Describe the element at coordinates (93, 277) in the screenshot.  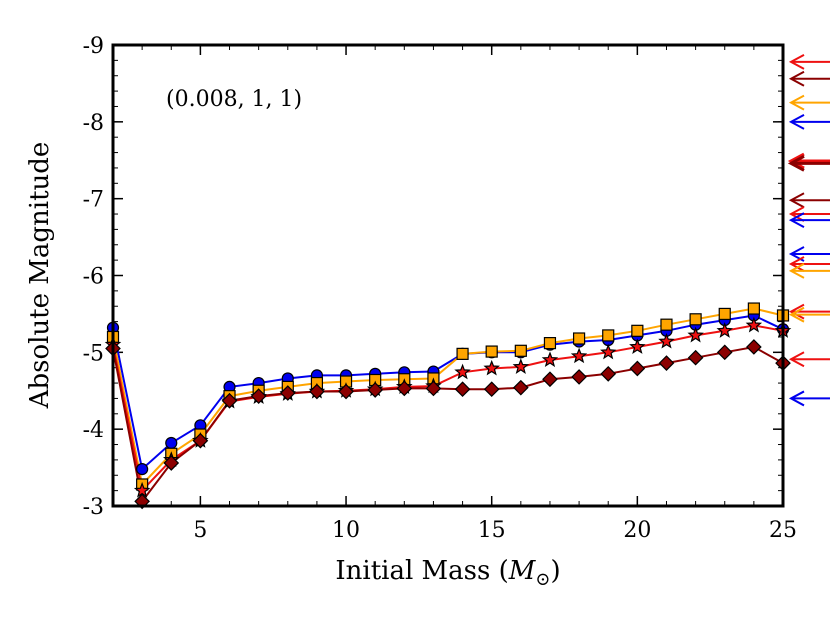
I see `y-tick-label: -6` at that location.